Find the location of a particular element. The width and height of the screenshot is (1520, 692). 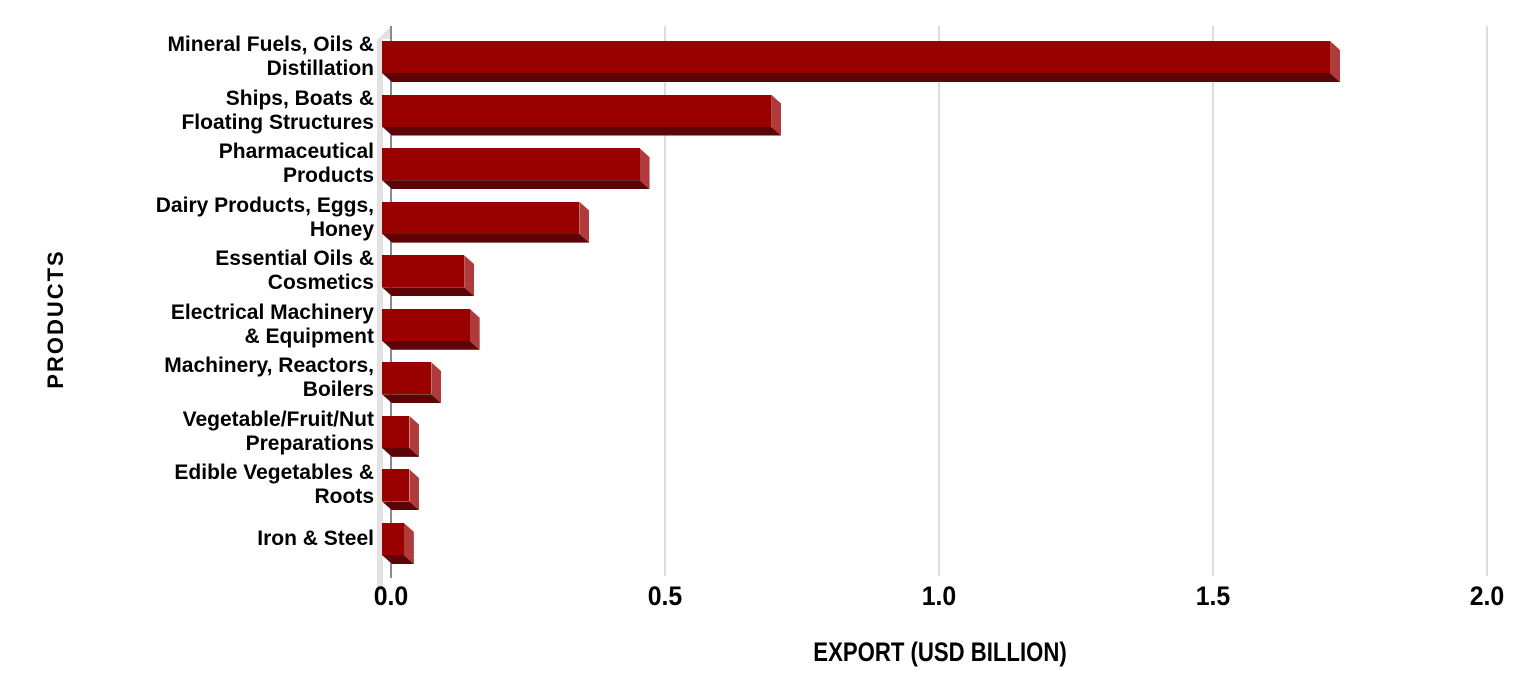

x-tick-label: 0.5 is located at coordinates (665, 596).